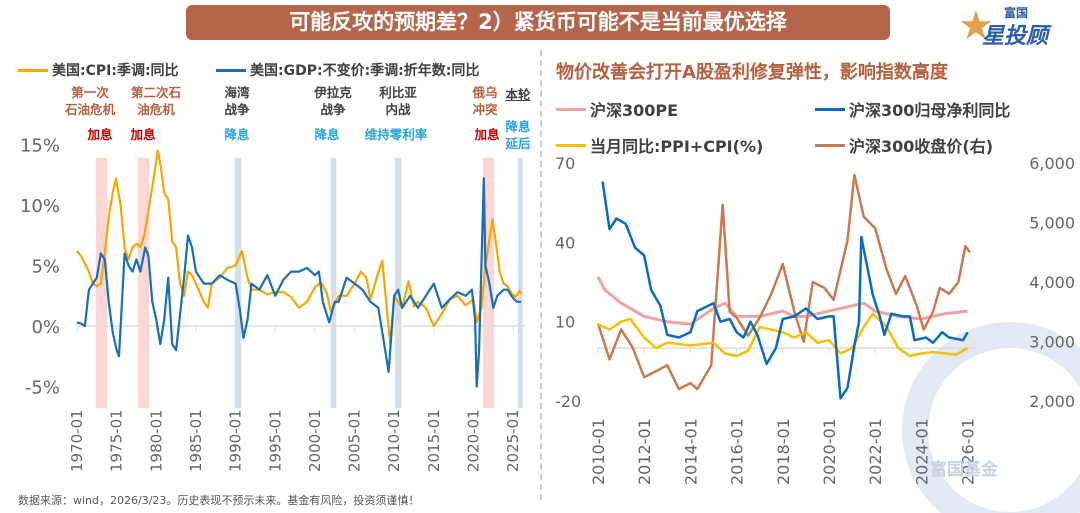 This screenshot has height=513, width=1080. I want to click on logo-text-main: 星投顾, so click(1015, 36).